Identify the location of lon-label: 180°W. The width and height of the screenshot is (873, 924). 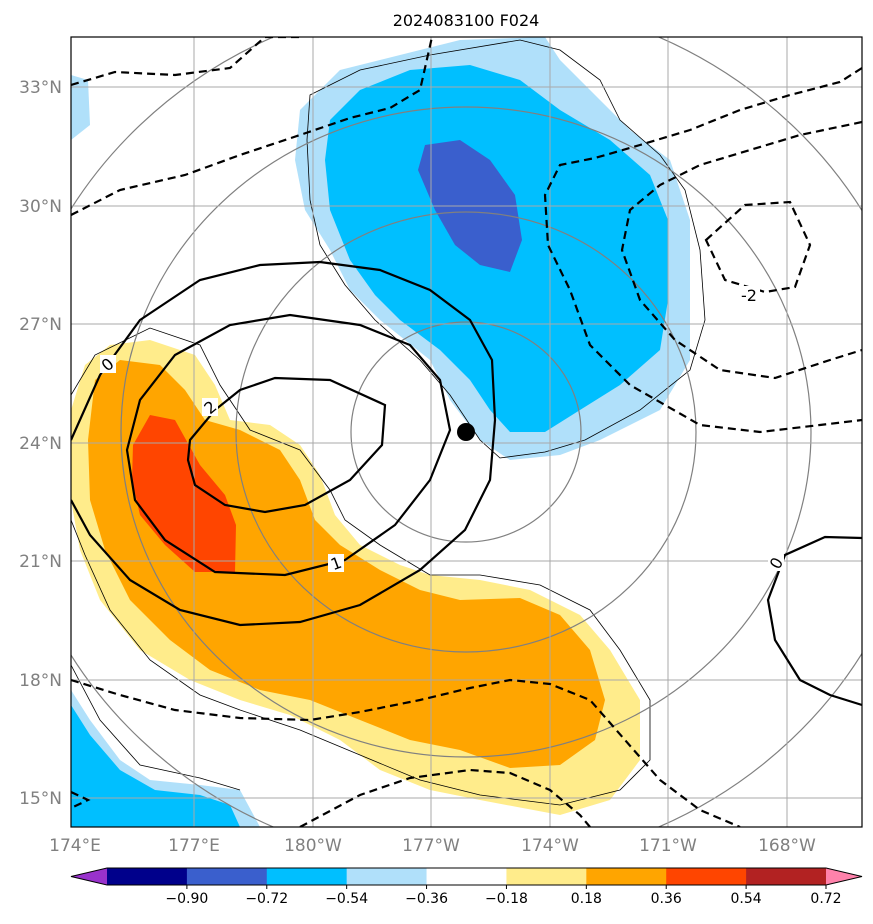
(313, 846).